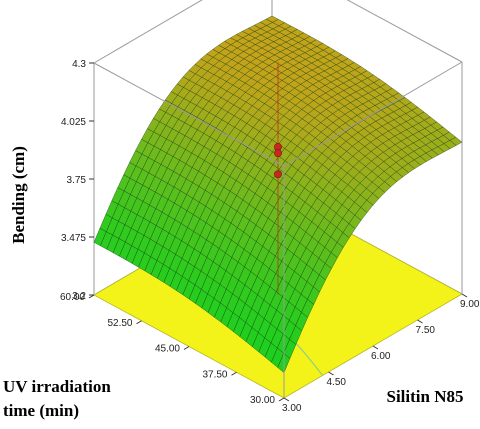 The width and height of the screenshot is (480, 429). I want to click on x-tick-label: 3.00, so click(292, 408).